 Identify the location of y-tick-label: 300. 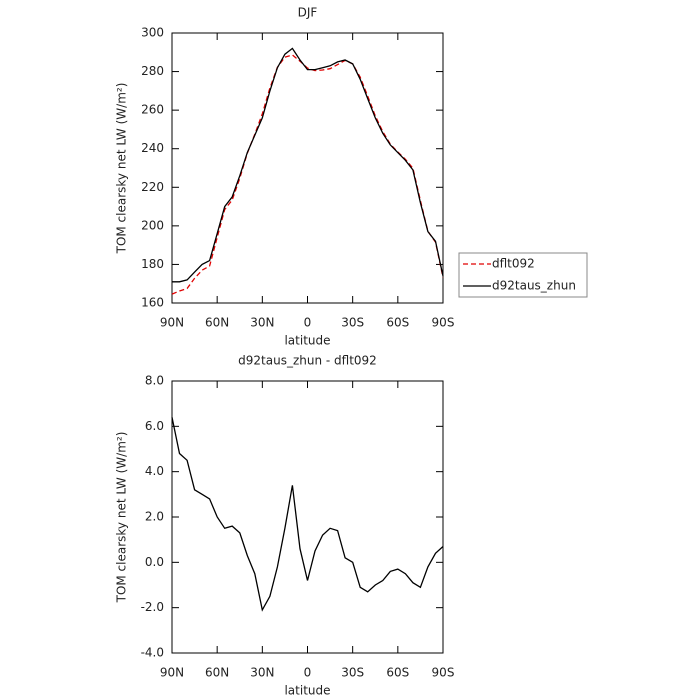
(152, 33).